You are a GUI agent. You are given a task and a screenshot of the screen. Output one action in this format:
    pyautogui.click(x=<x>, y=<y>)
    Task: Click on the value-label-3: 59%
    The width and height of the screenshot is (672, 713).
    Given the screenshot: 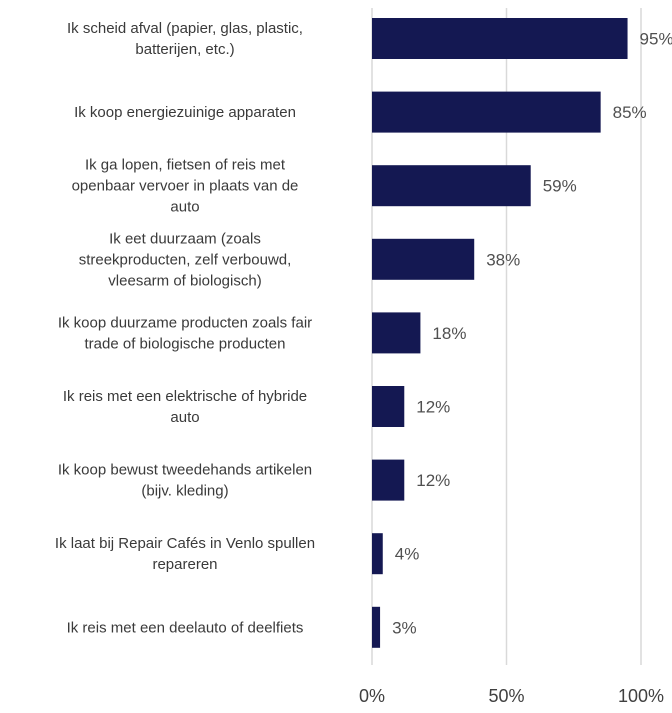 What is the action you would take?
    pyautogui.click(x=560, y=186)
    